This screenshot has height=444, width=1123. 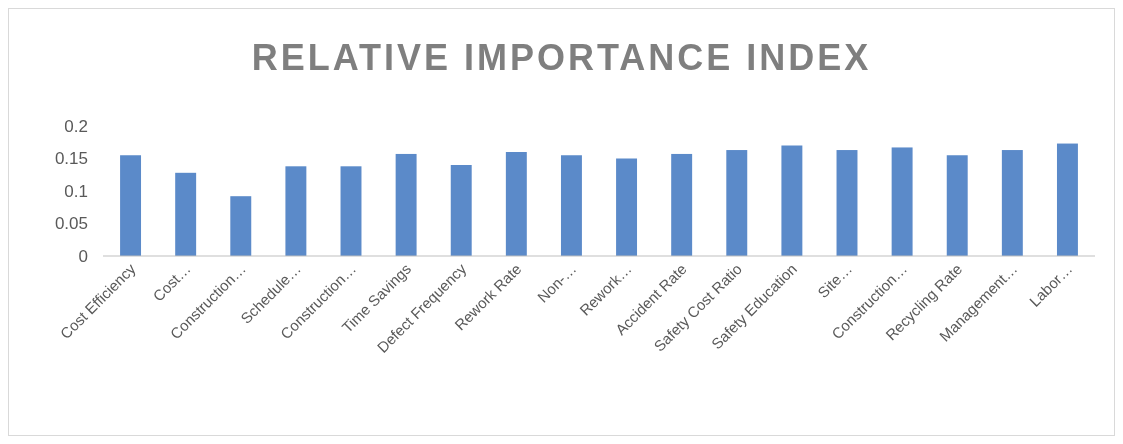 I want to click on y-tick-label: 0, so click(x=83, y=256).